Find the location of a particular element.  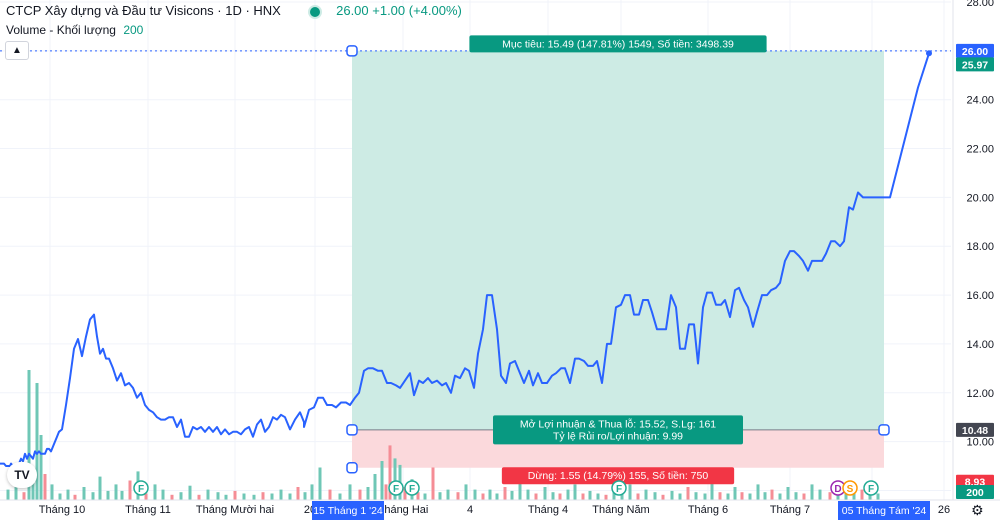

x-tick-label: Tháng Mười hai is located at coordinates (235, 510).